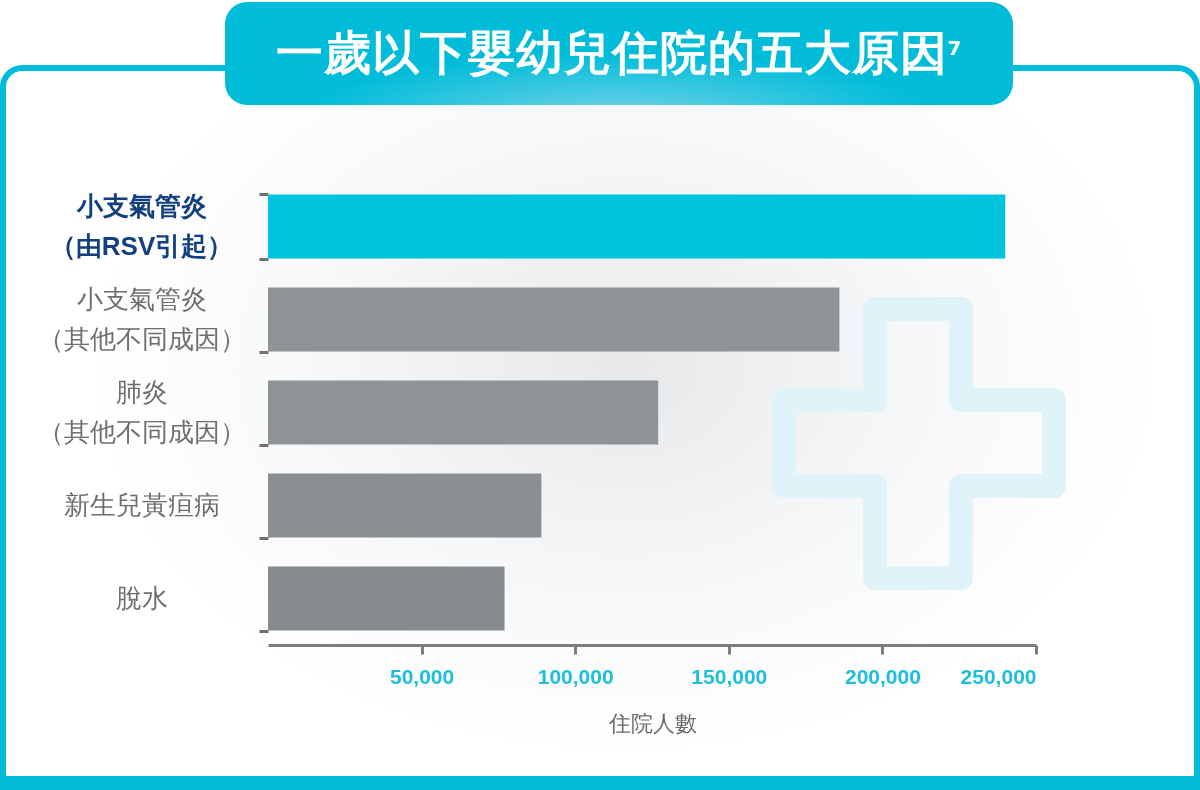 The image size is (1200, 790). Describe the element at coordinates (141, 412) in the screenshot. I see `y-tick-label: 肺炎（其他不同成因）` at that location.